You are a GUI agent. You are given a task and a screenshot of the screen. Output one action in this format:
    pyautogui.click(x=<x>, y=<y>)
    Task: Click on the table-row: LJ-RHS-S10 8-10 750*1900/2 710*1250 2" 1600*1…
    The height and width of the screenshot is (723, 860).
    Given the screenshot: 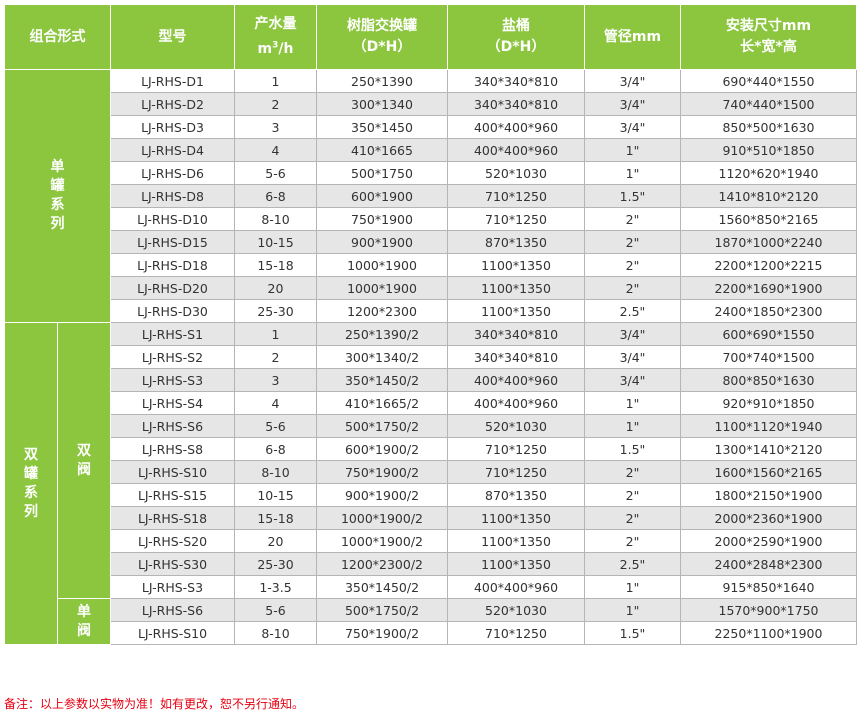 What is the action you would take?
    pyautogui.click(x=431, y=472)
    